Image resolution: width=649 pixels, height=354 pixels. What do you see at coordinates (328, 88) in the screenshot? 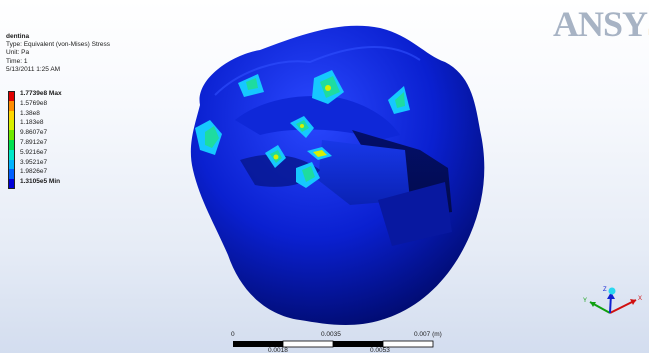
I see `hotspot-2-peak` at bounding box center [328, 88].